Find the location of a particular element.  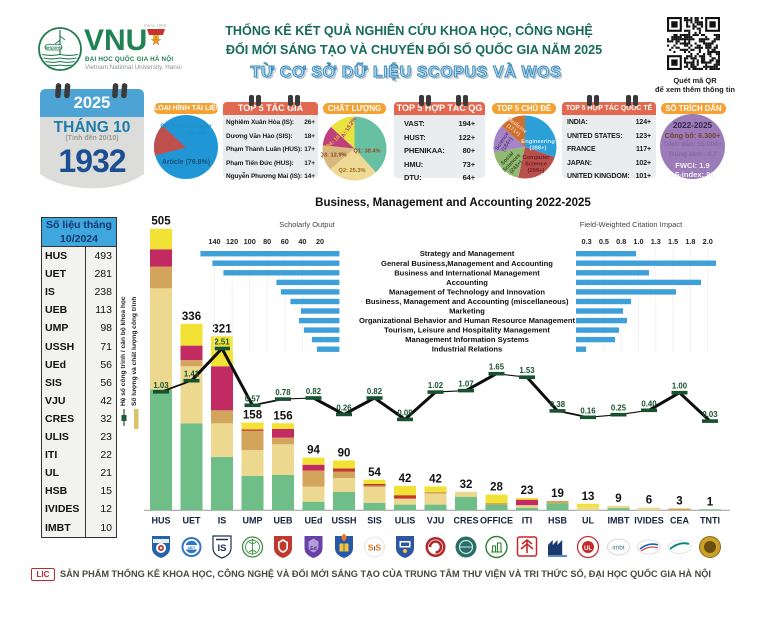

svg-text: 0.78 is located at coordinates (283, 392).